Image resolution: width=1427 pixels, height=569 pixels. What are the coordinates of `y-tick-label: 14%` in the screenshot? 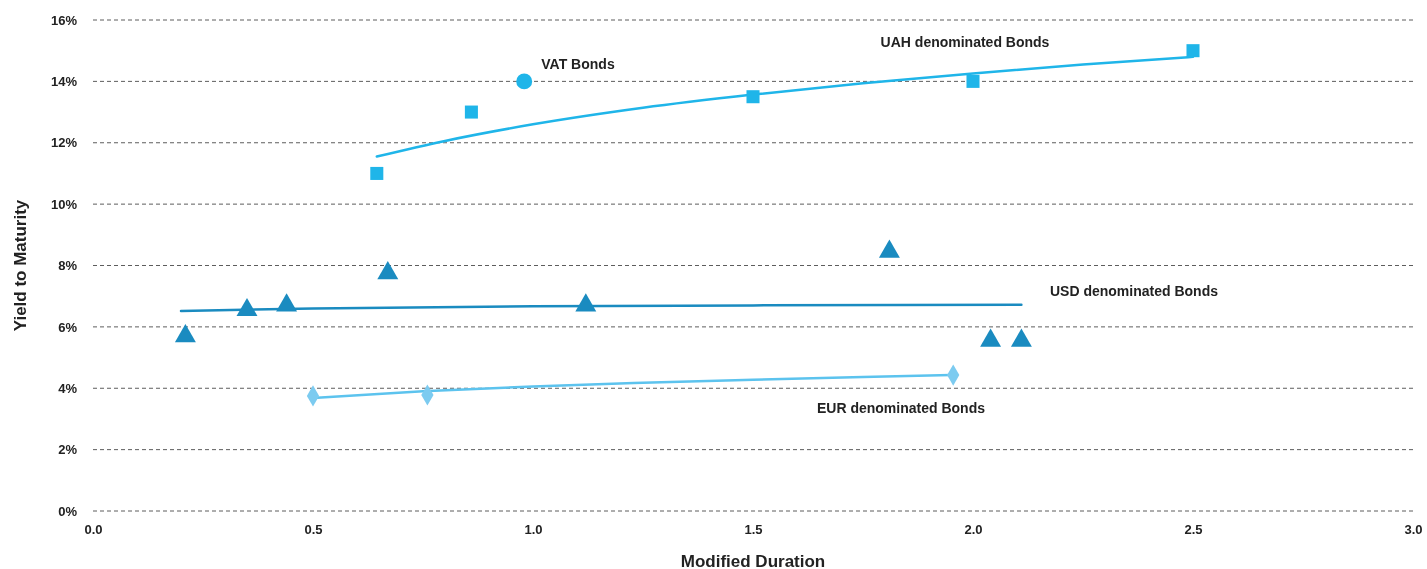 It's located at (64, 82).